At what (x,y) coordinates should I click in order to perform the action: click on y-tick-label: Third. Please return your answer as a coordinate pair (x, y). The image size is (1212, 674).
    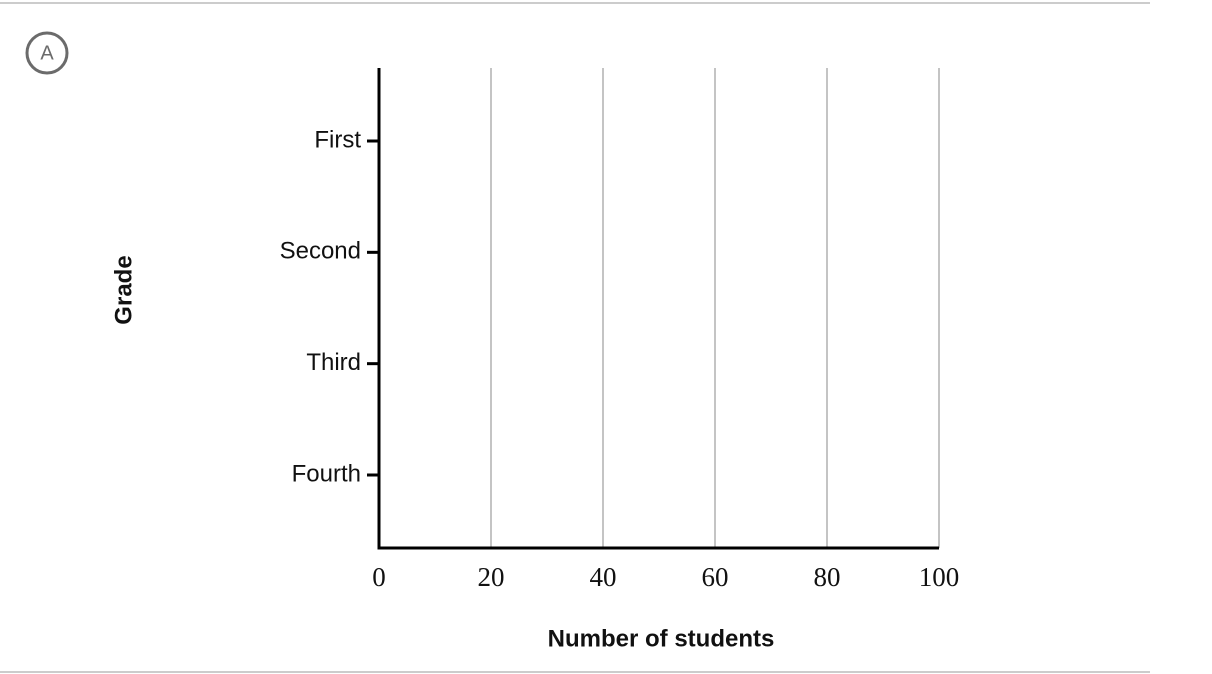
    Looking at the image, I should click on (333, 362).